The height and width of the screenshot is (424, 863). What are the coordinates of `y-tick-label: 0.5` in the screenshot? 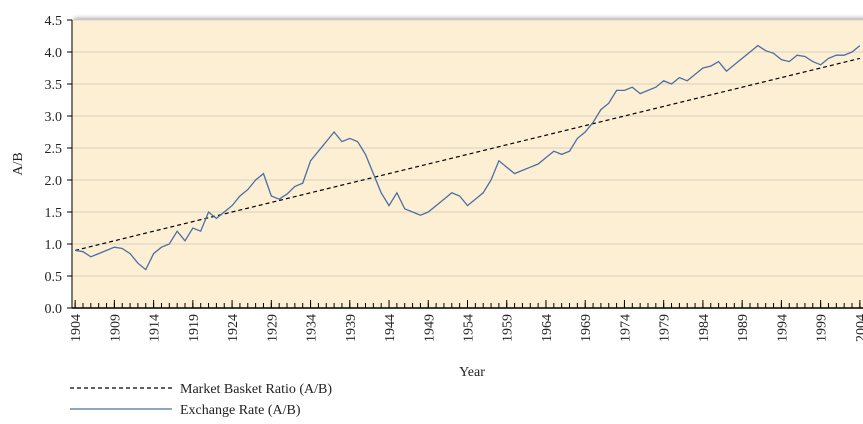 It's located at (54, 277).